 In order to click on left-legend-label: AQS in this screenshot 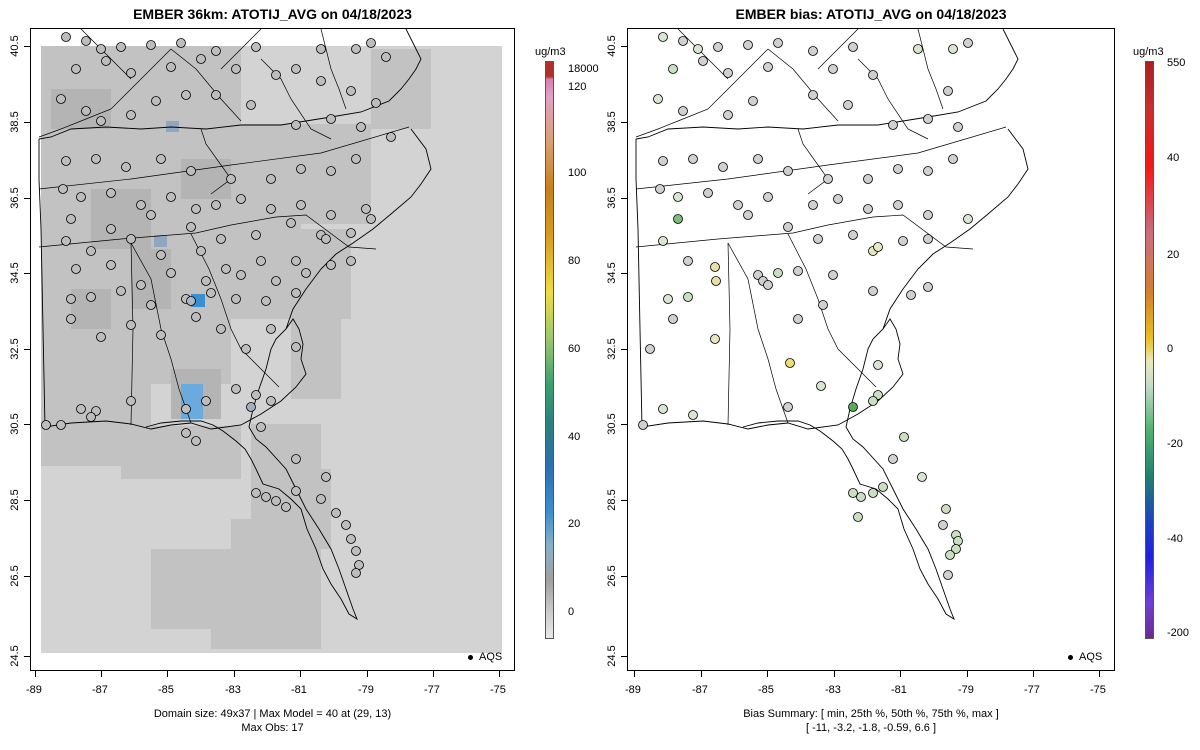, I will do `click(491, 657)`.